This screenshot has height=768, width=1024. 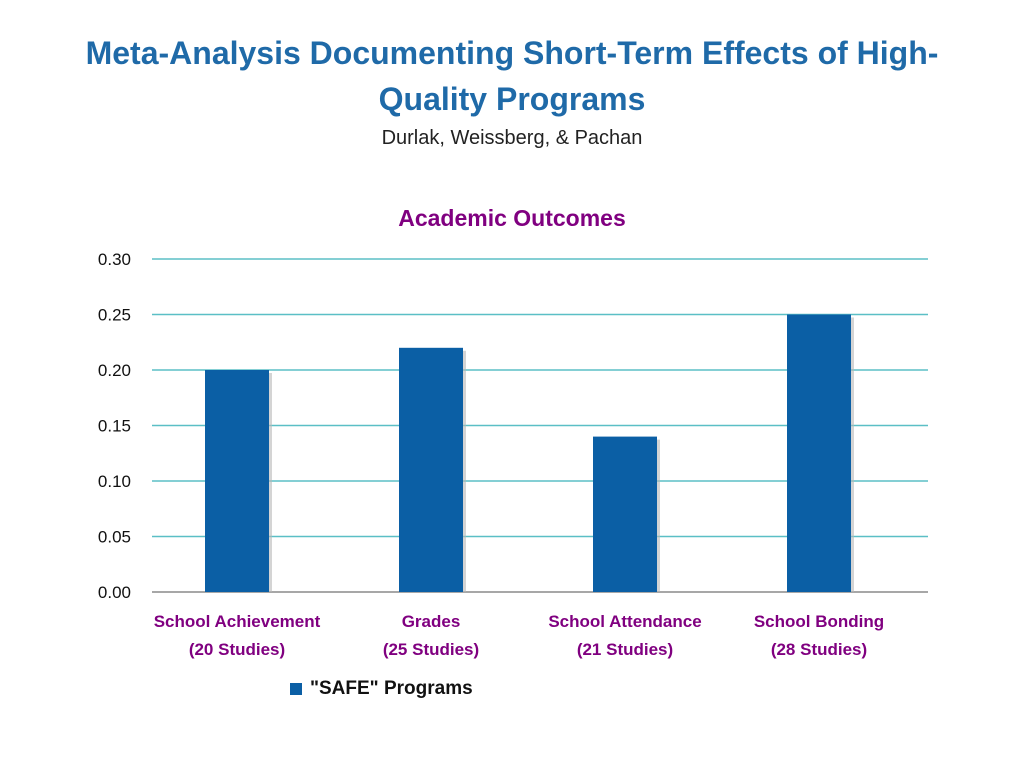 I want to click on x-category-label: (25 Studies), so click(x=431, y=649).